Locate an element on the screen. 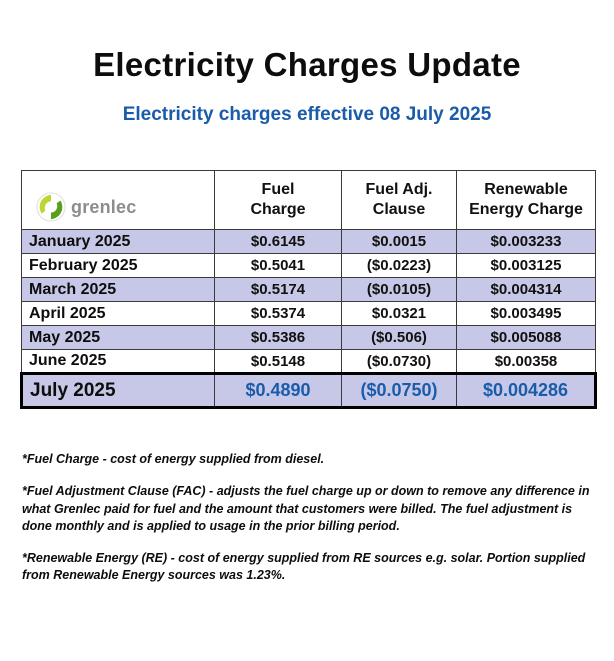  fuel-adj-cell: ($0.0105) is located at coordinates (399, 289).